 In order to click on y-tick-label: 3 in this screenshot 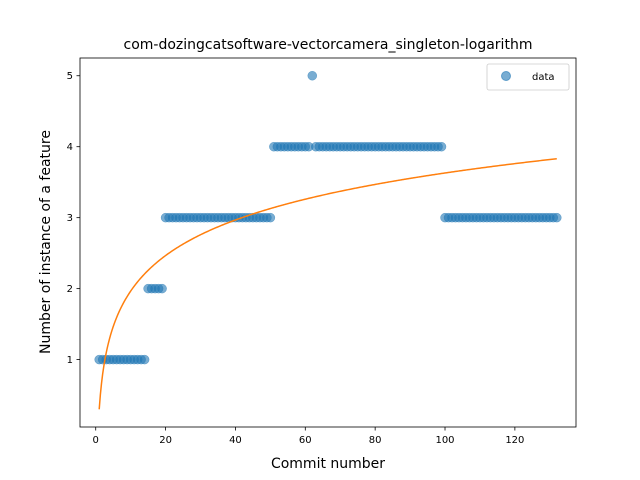, I will do `click(70, 218)`.